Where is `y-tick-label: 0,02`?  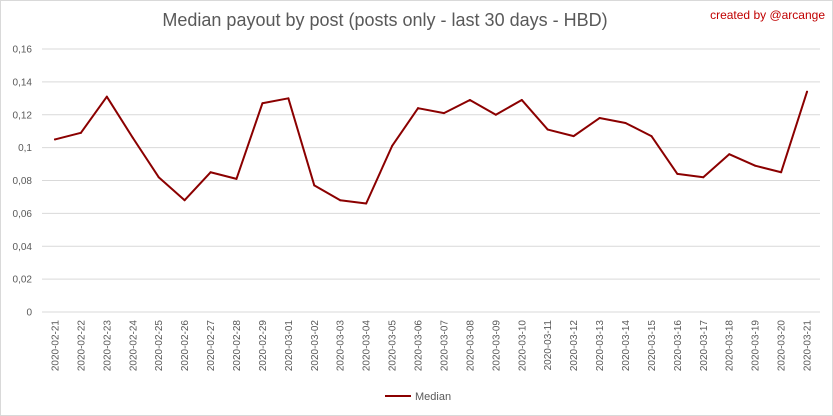
y-tick-label: 0,02 is located at coordinates (23, 280).